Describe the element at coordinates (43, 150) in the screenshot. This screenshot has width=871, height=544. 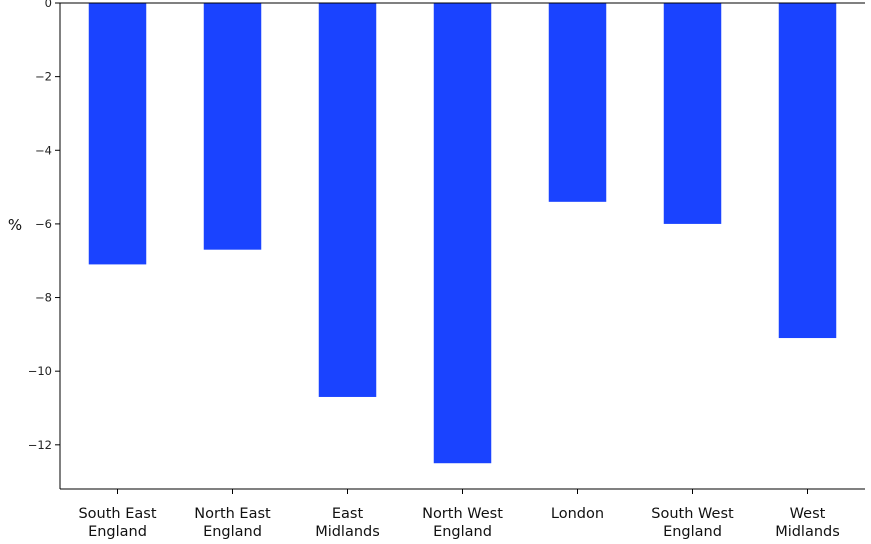
I see `y-tick-label: −4` at that location.